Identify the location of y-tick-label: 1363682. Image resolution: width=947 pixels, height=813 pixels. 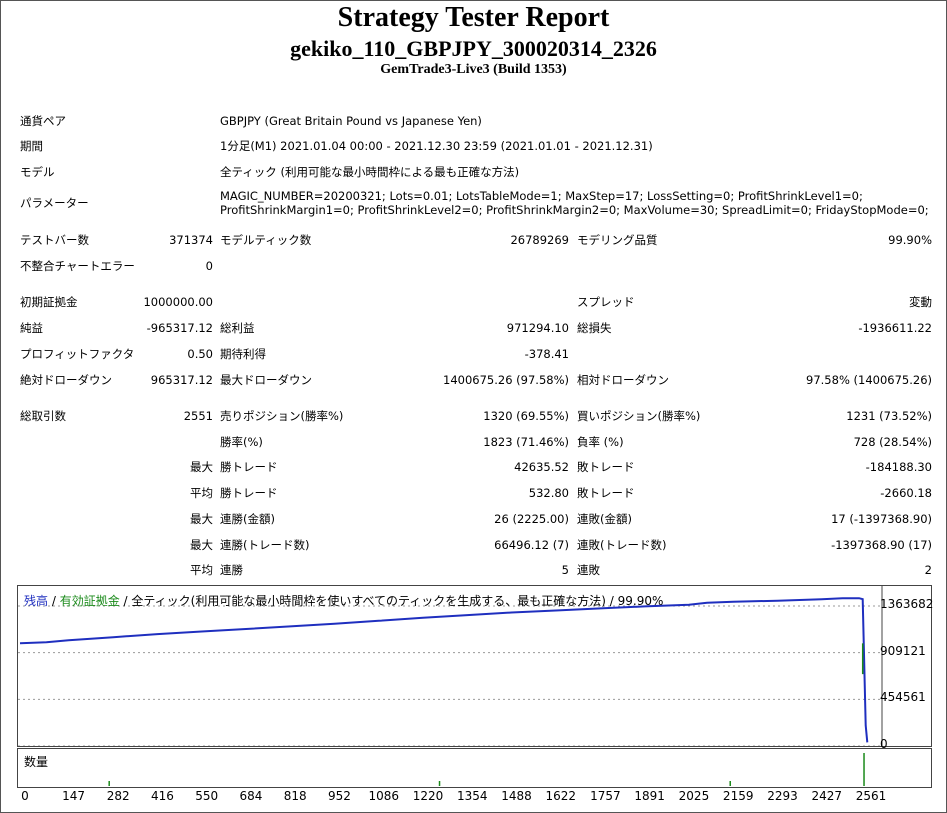
(907, 604).